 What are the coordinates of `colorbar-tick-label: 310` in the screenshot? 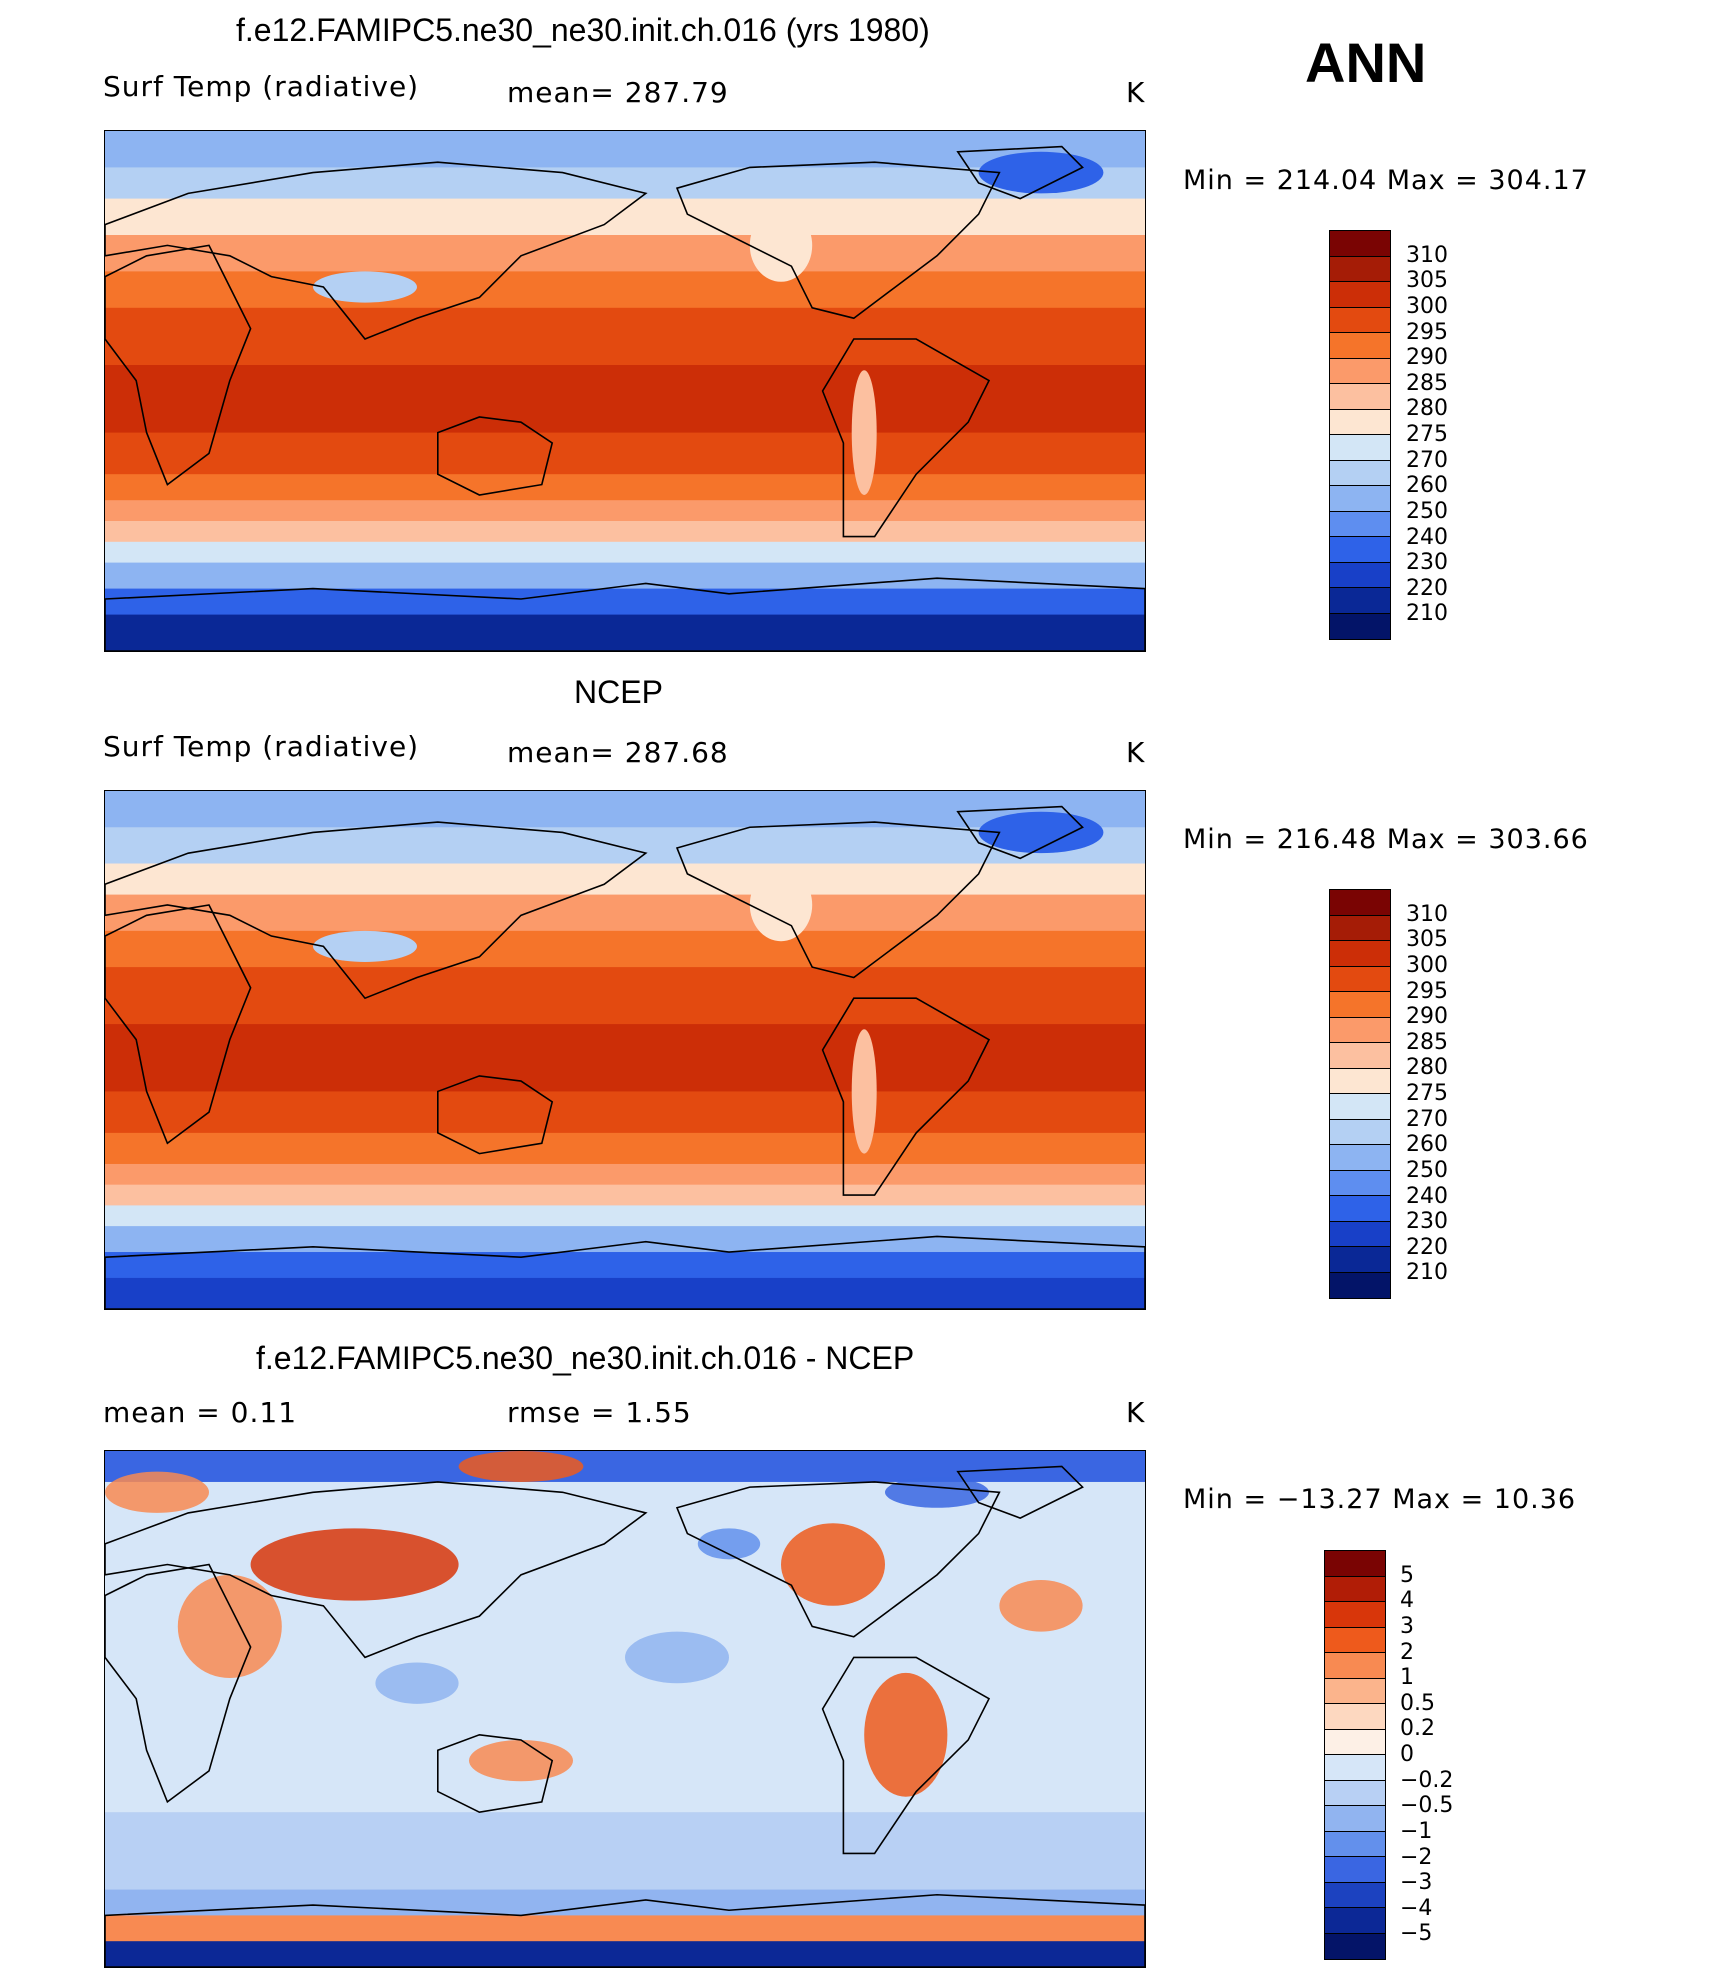 It's located at (1427, 914).